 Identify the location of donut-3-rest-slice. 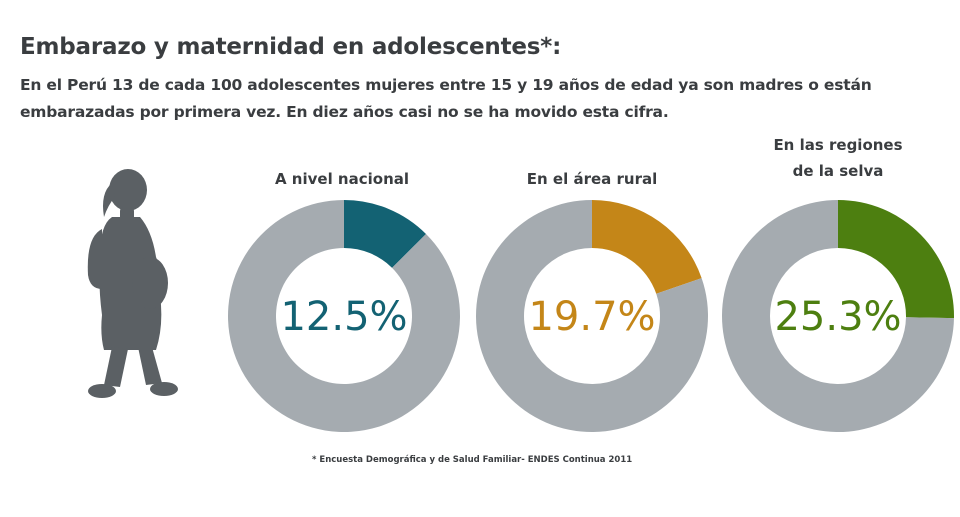
(838, 316).